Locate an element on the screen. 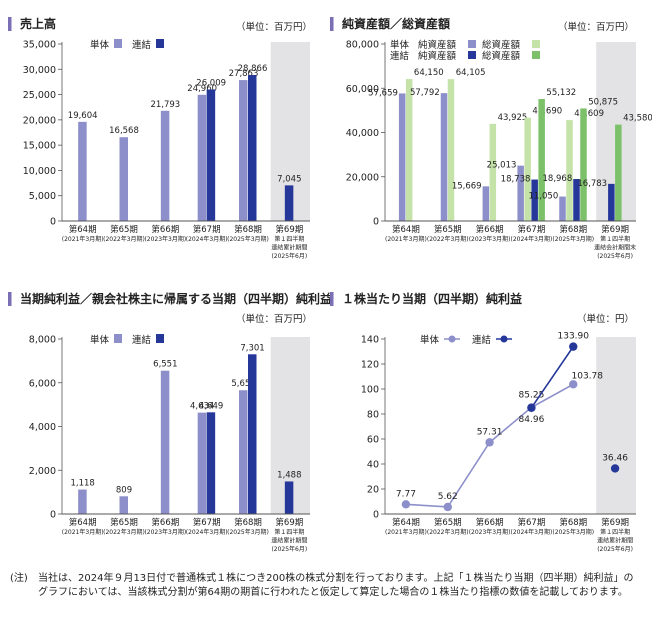 This screenshot has width=652, height=624. chart1-legend-label: 単体 is located at coordinates (100, 45).